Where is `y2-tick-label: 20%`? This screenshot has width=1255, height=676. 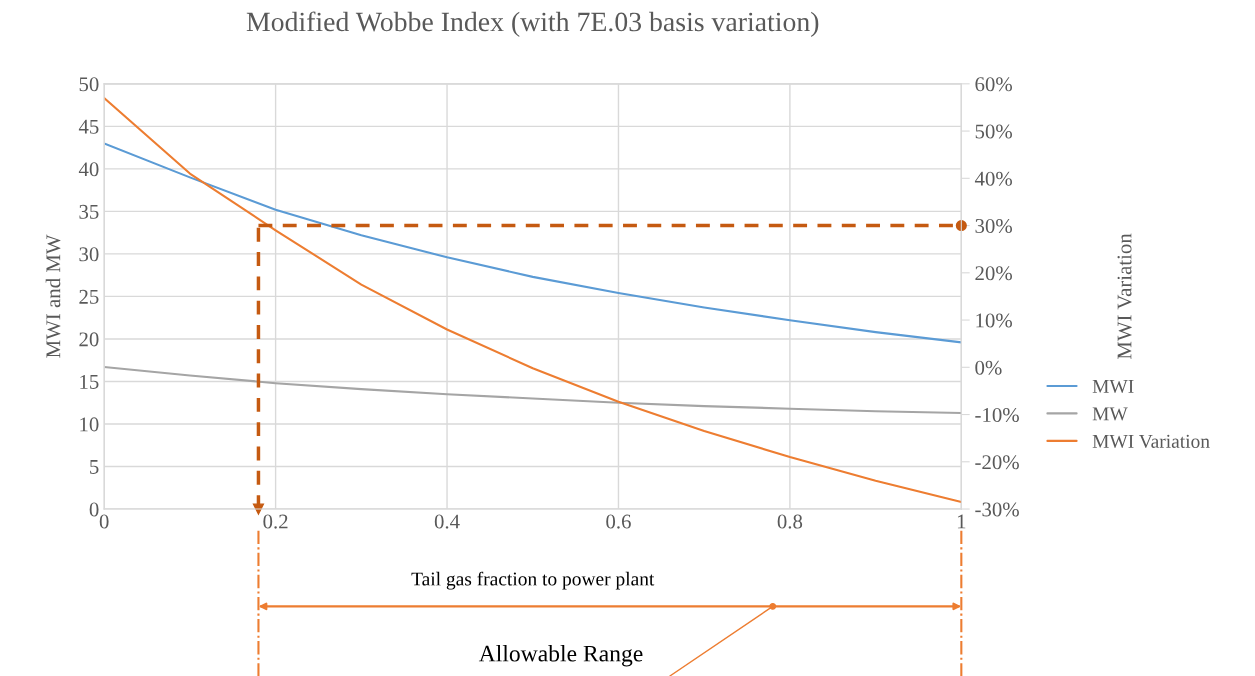
y2-tick-label: 20% is located at coordinates (993, 273).